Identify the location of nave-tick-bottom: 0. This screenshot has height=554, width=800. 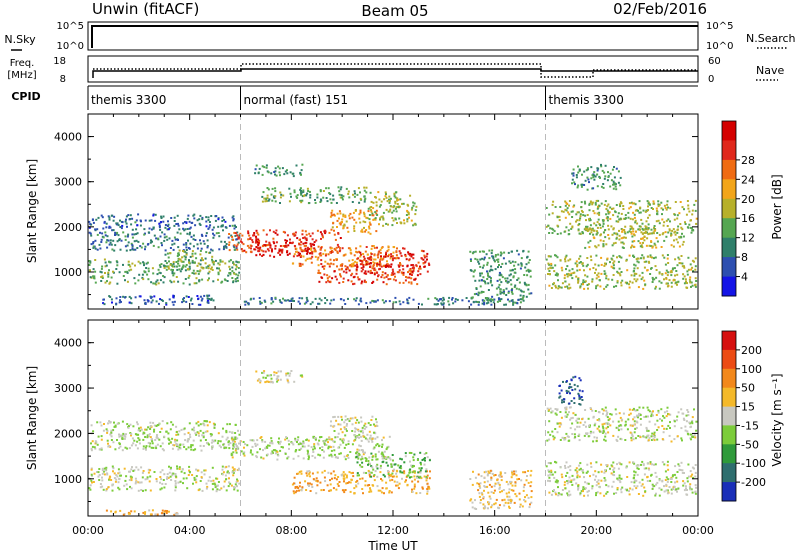
(711, 79).